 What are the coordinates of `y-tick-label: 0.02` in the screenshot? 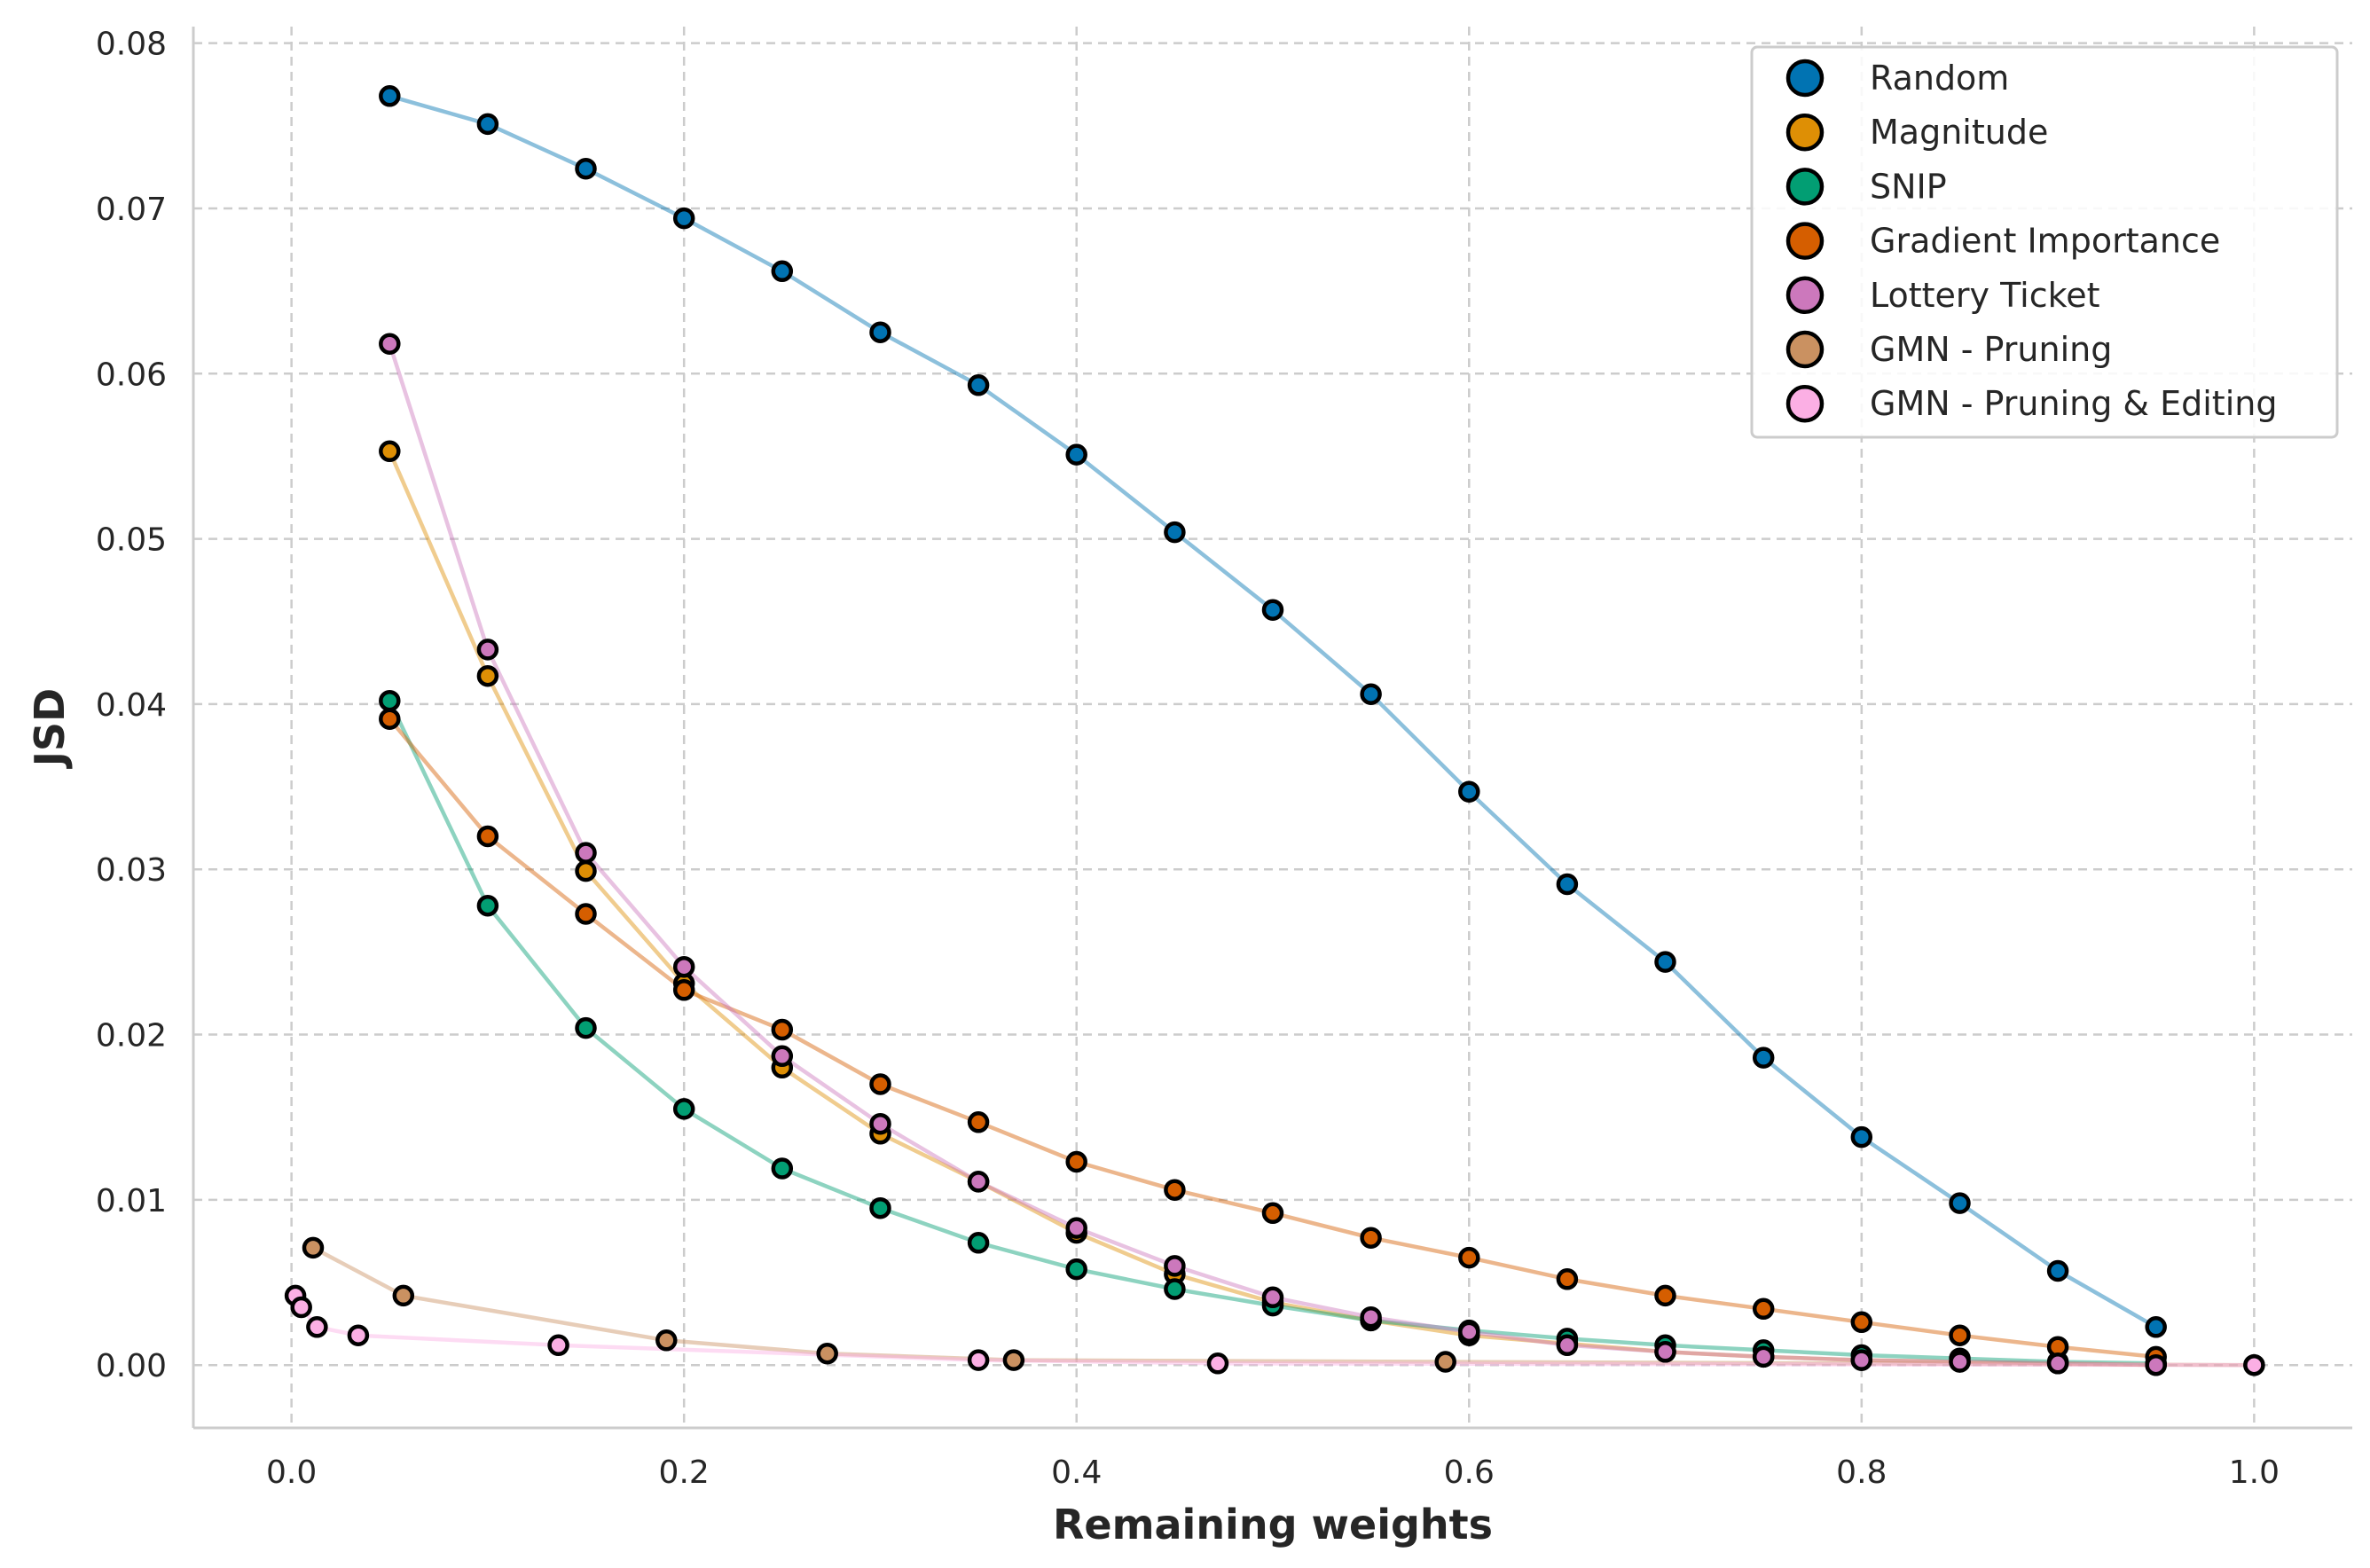 It's located at (132, 1036).